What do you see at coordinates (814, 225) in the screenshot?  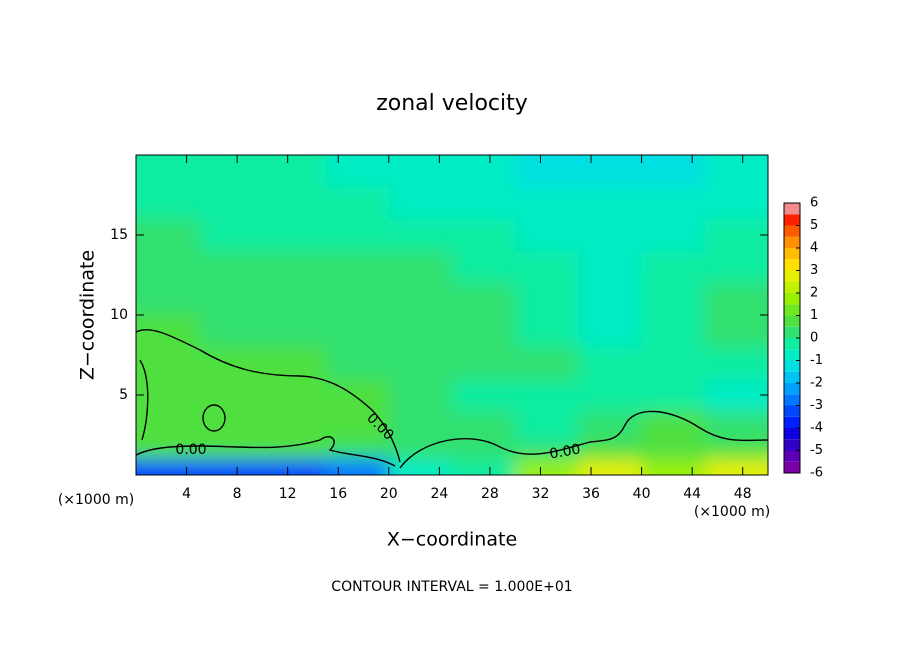 I see `colorbar-label: 5` at bounding box center [814, 225].